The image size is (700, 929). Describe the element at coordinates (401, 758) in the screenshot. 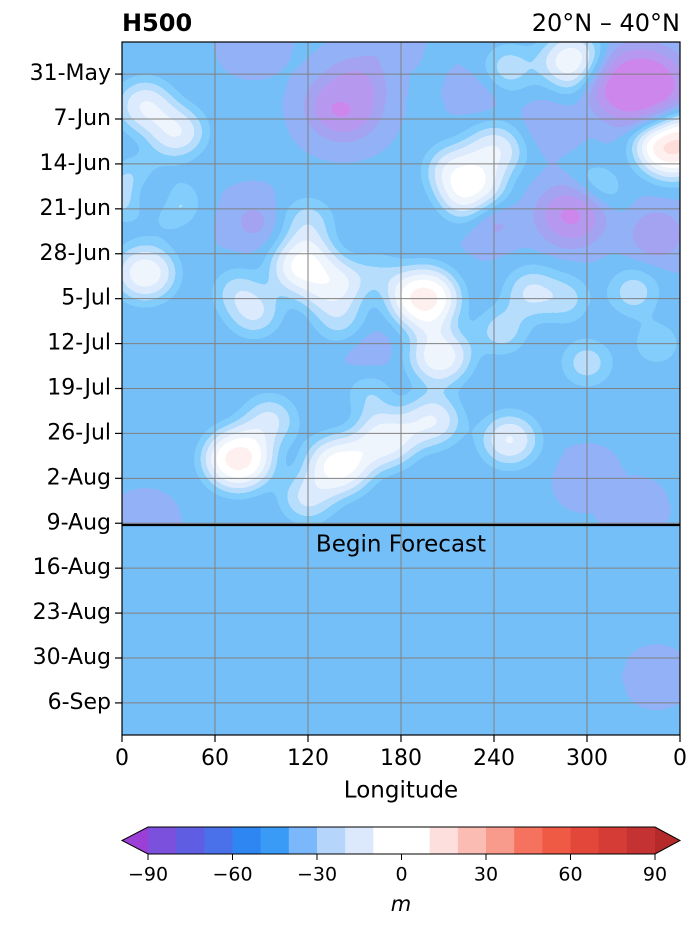

I see `x-tick-label: 180` at that location.